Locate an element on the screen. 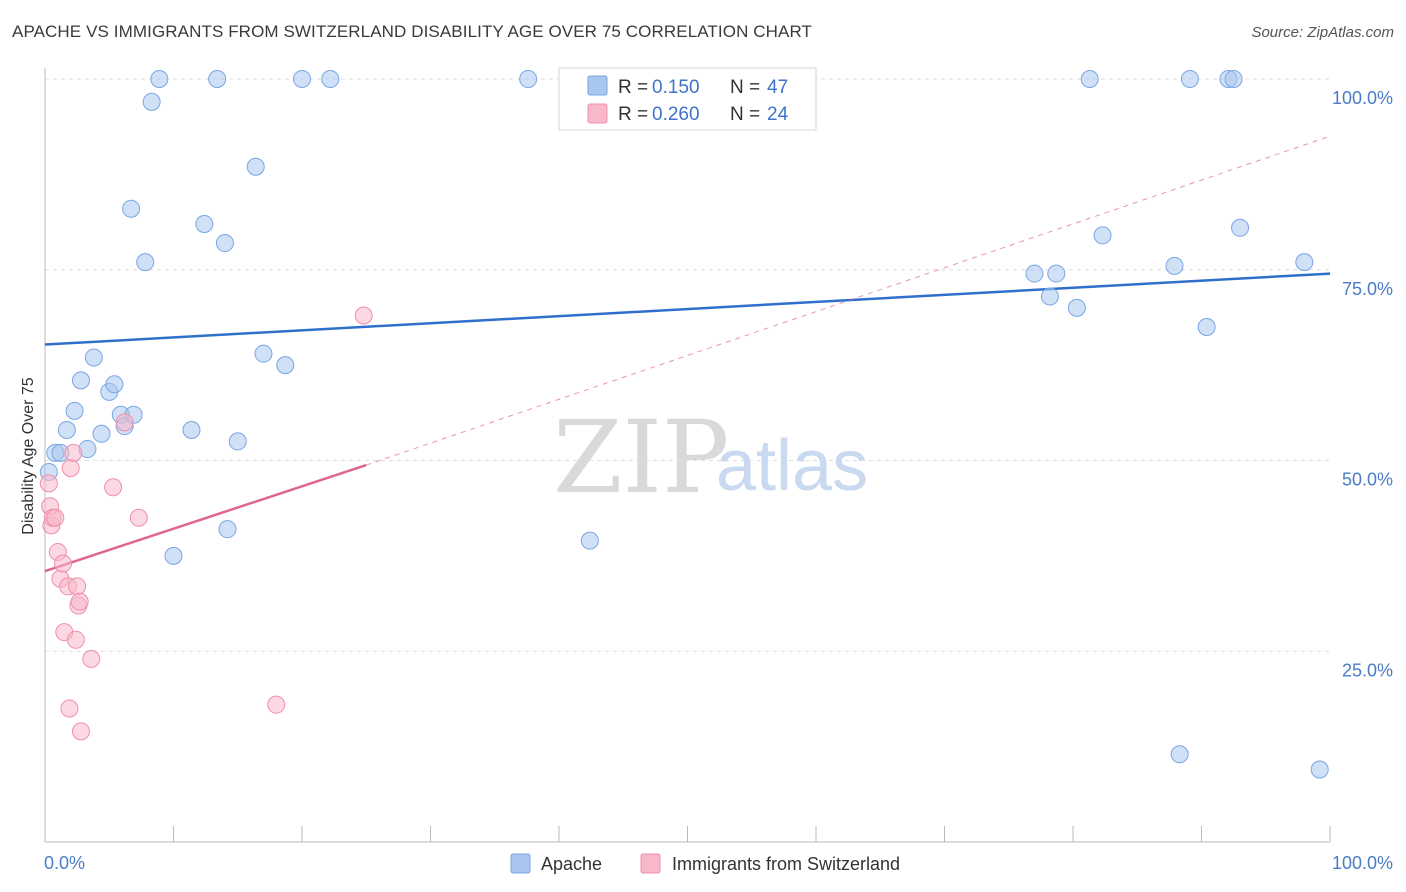 This screenshot has width=1406, height=892. top-legend: R = 0.150 N = 47 R = 0.260 N = 24 is located at coordinates (687, 99).